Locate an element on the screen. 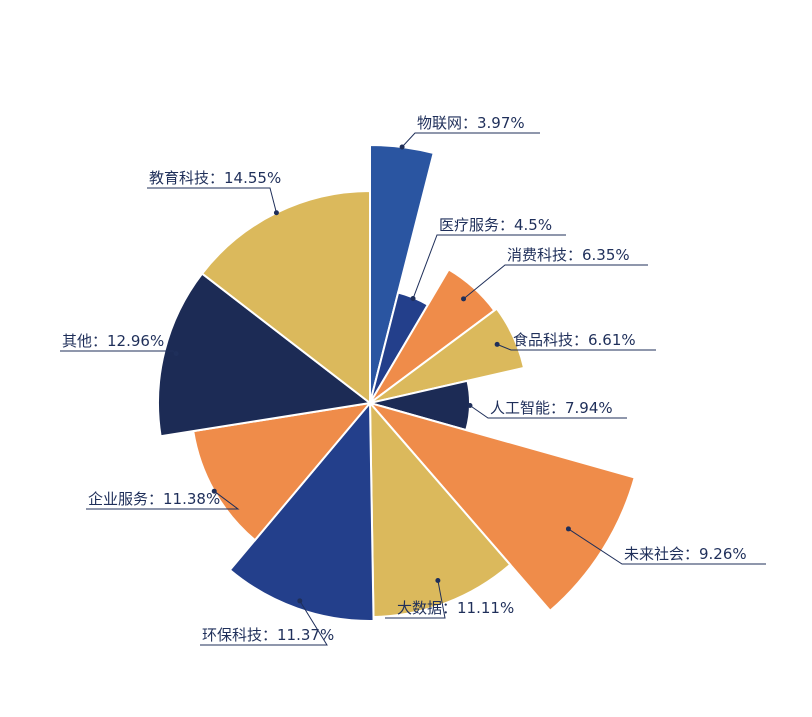 This screenshot has width=812, height=717. slice-label-6: 大数据：11.11% is located at coordinates (455, 608).